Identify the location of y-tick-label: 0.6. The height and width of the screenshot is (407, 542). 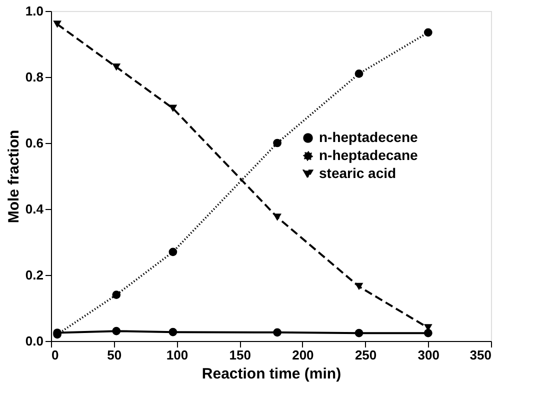
(34, 143).